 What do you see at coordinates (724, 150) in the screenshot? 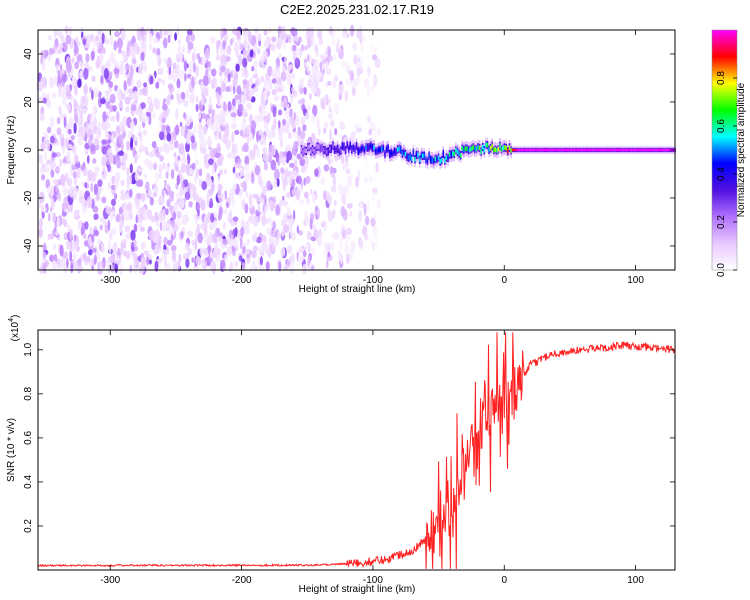
I see `colorbar-frame` at bounding box center [724, 150].